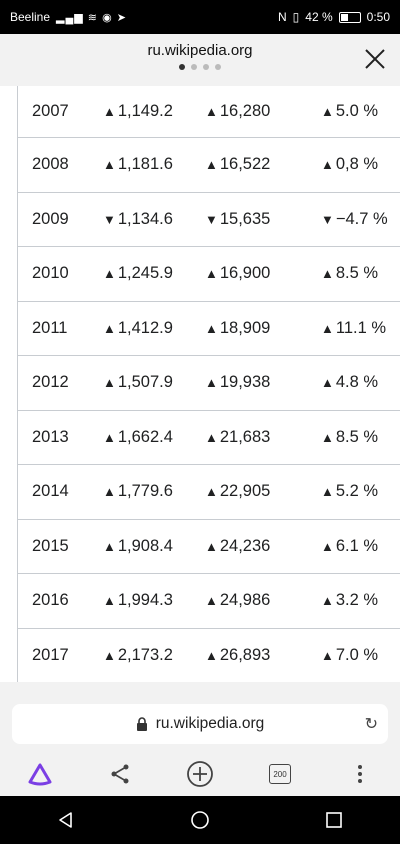  What do you see at coordinates (145, 654) in the screenshot?
I see `gdp-cell-value: 2,173.2` at bounding box center [145, 654].